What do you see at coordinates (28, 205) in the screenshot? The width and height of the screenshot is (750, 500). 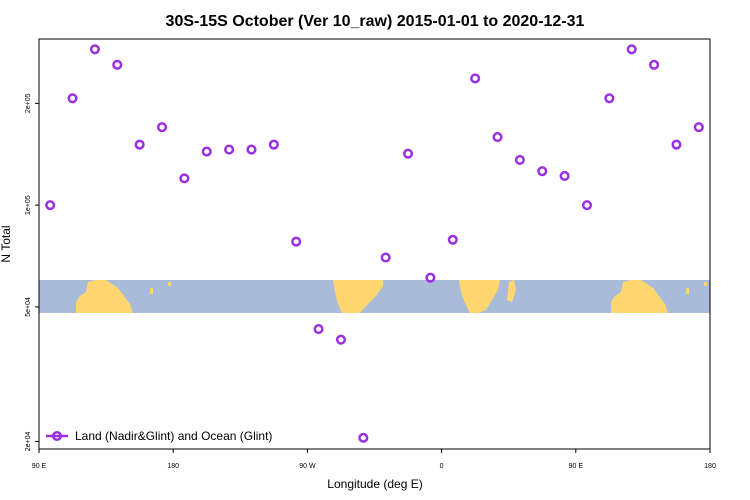 I see `y-tick-label: 1e+05` at bounding box center [28, 205].